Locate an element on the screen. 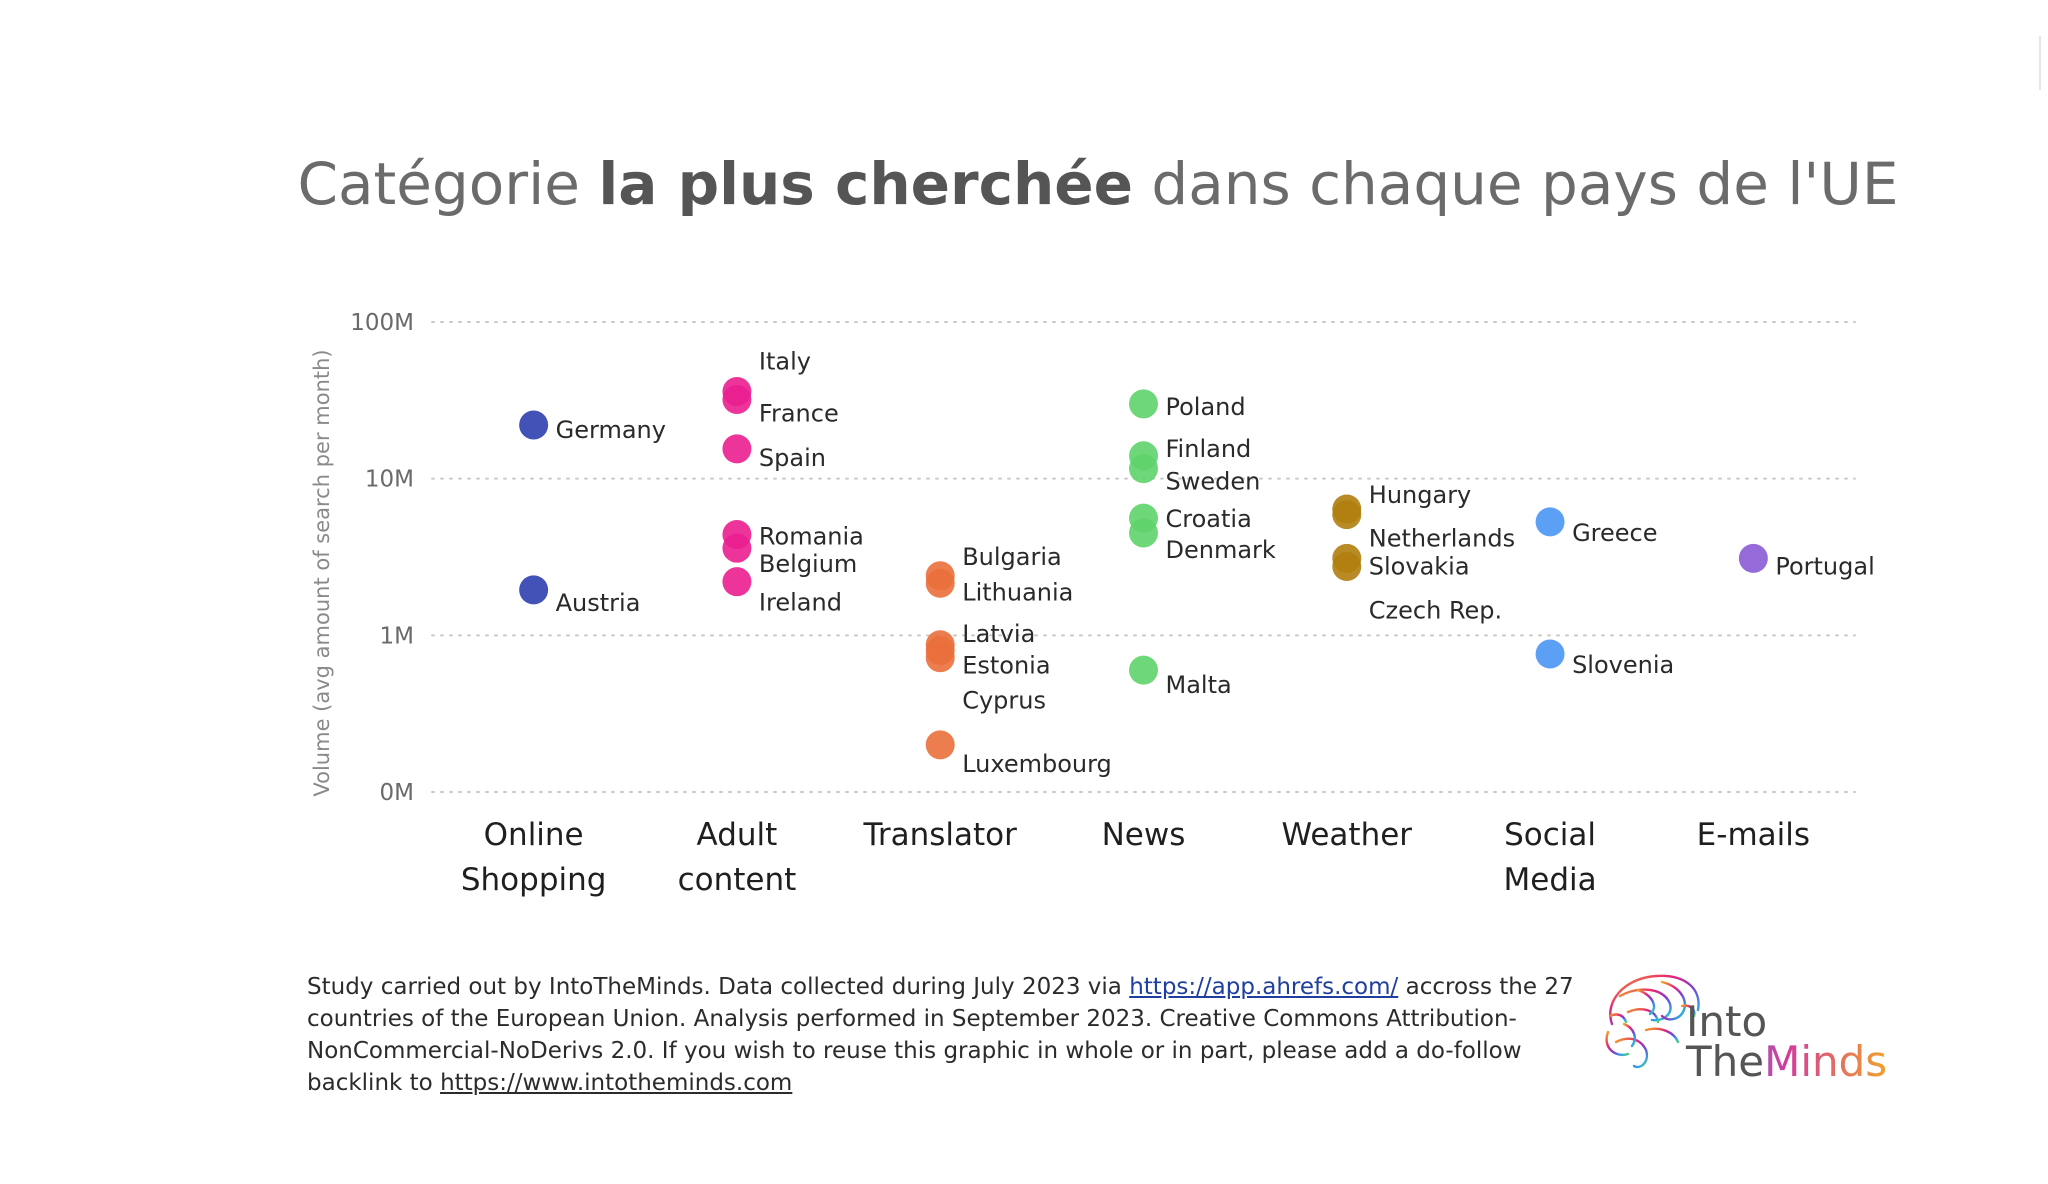  data-label: Slovakia is located at coordinates (1419, 566).